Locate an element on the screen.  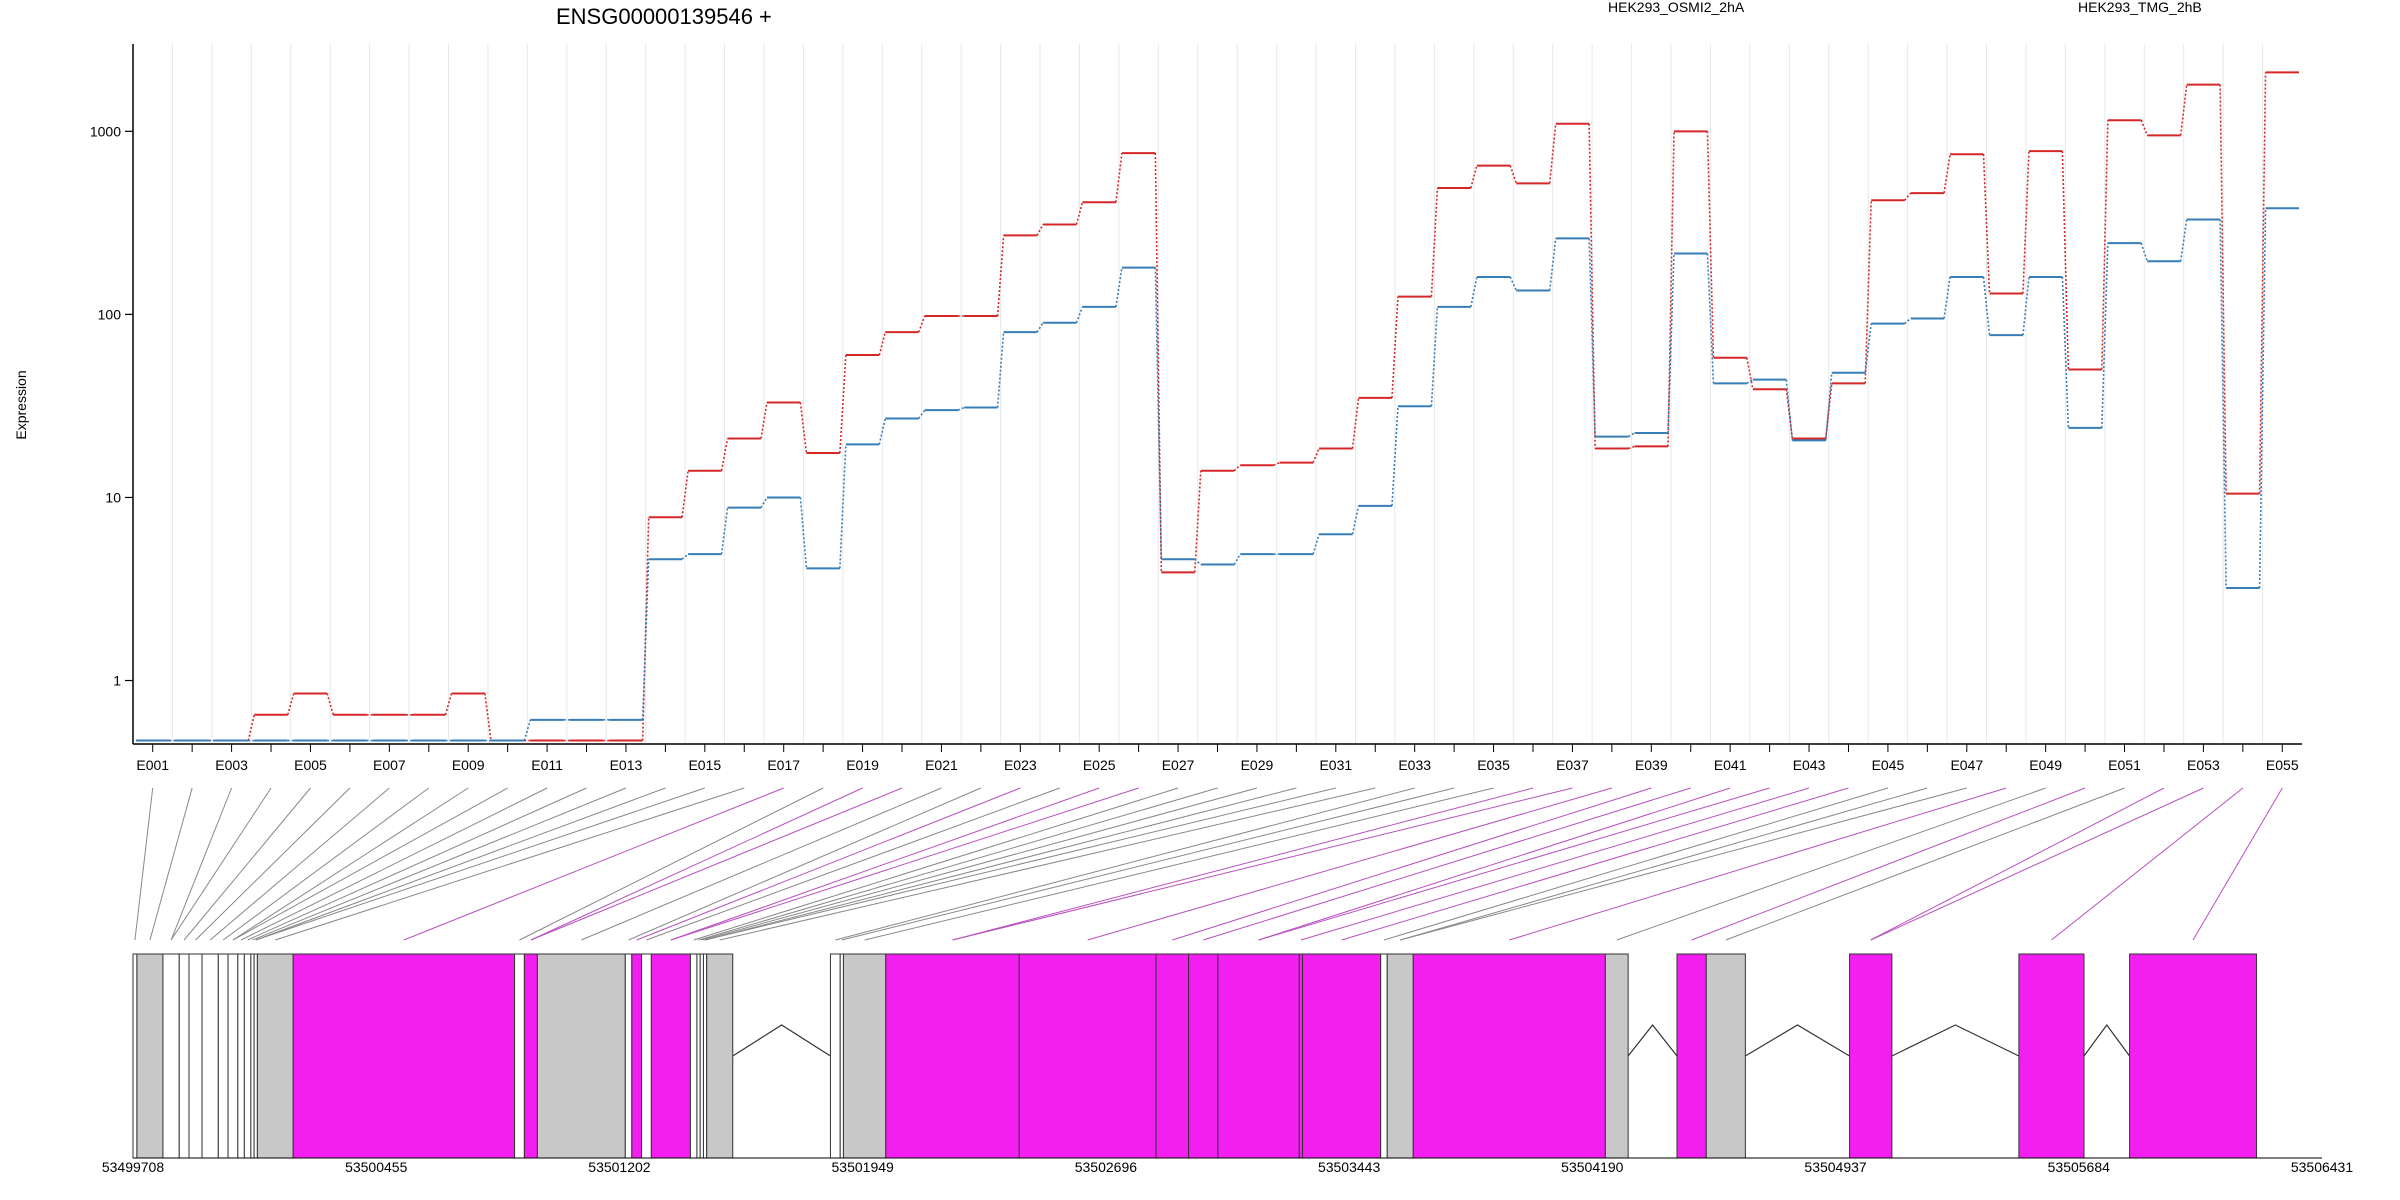
genomic-tick-label: 53501949 is located at coordinates (863, 1167).